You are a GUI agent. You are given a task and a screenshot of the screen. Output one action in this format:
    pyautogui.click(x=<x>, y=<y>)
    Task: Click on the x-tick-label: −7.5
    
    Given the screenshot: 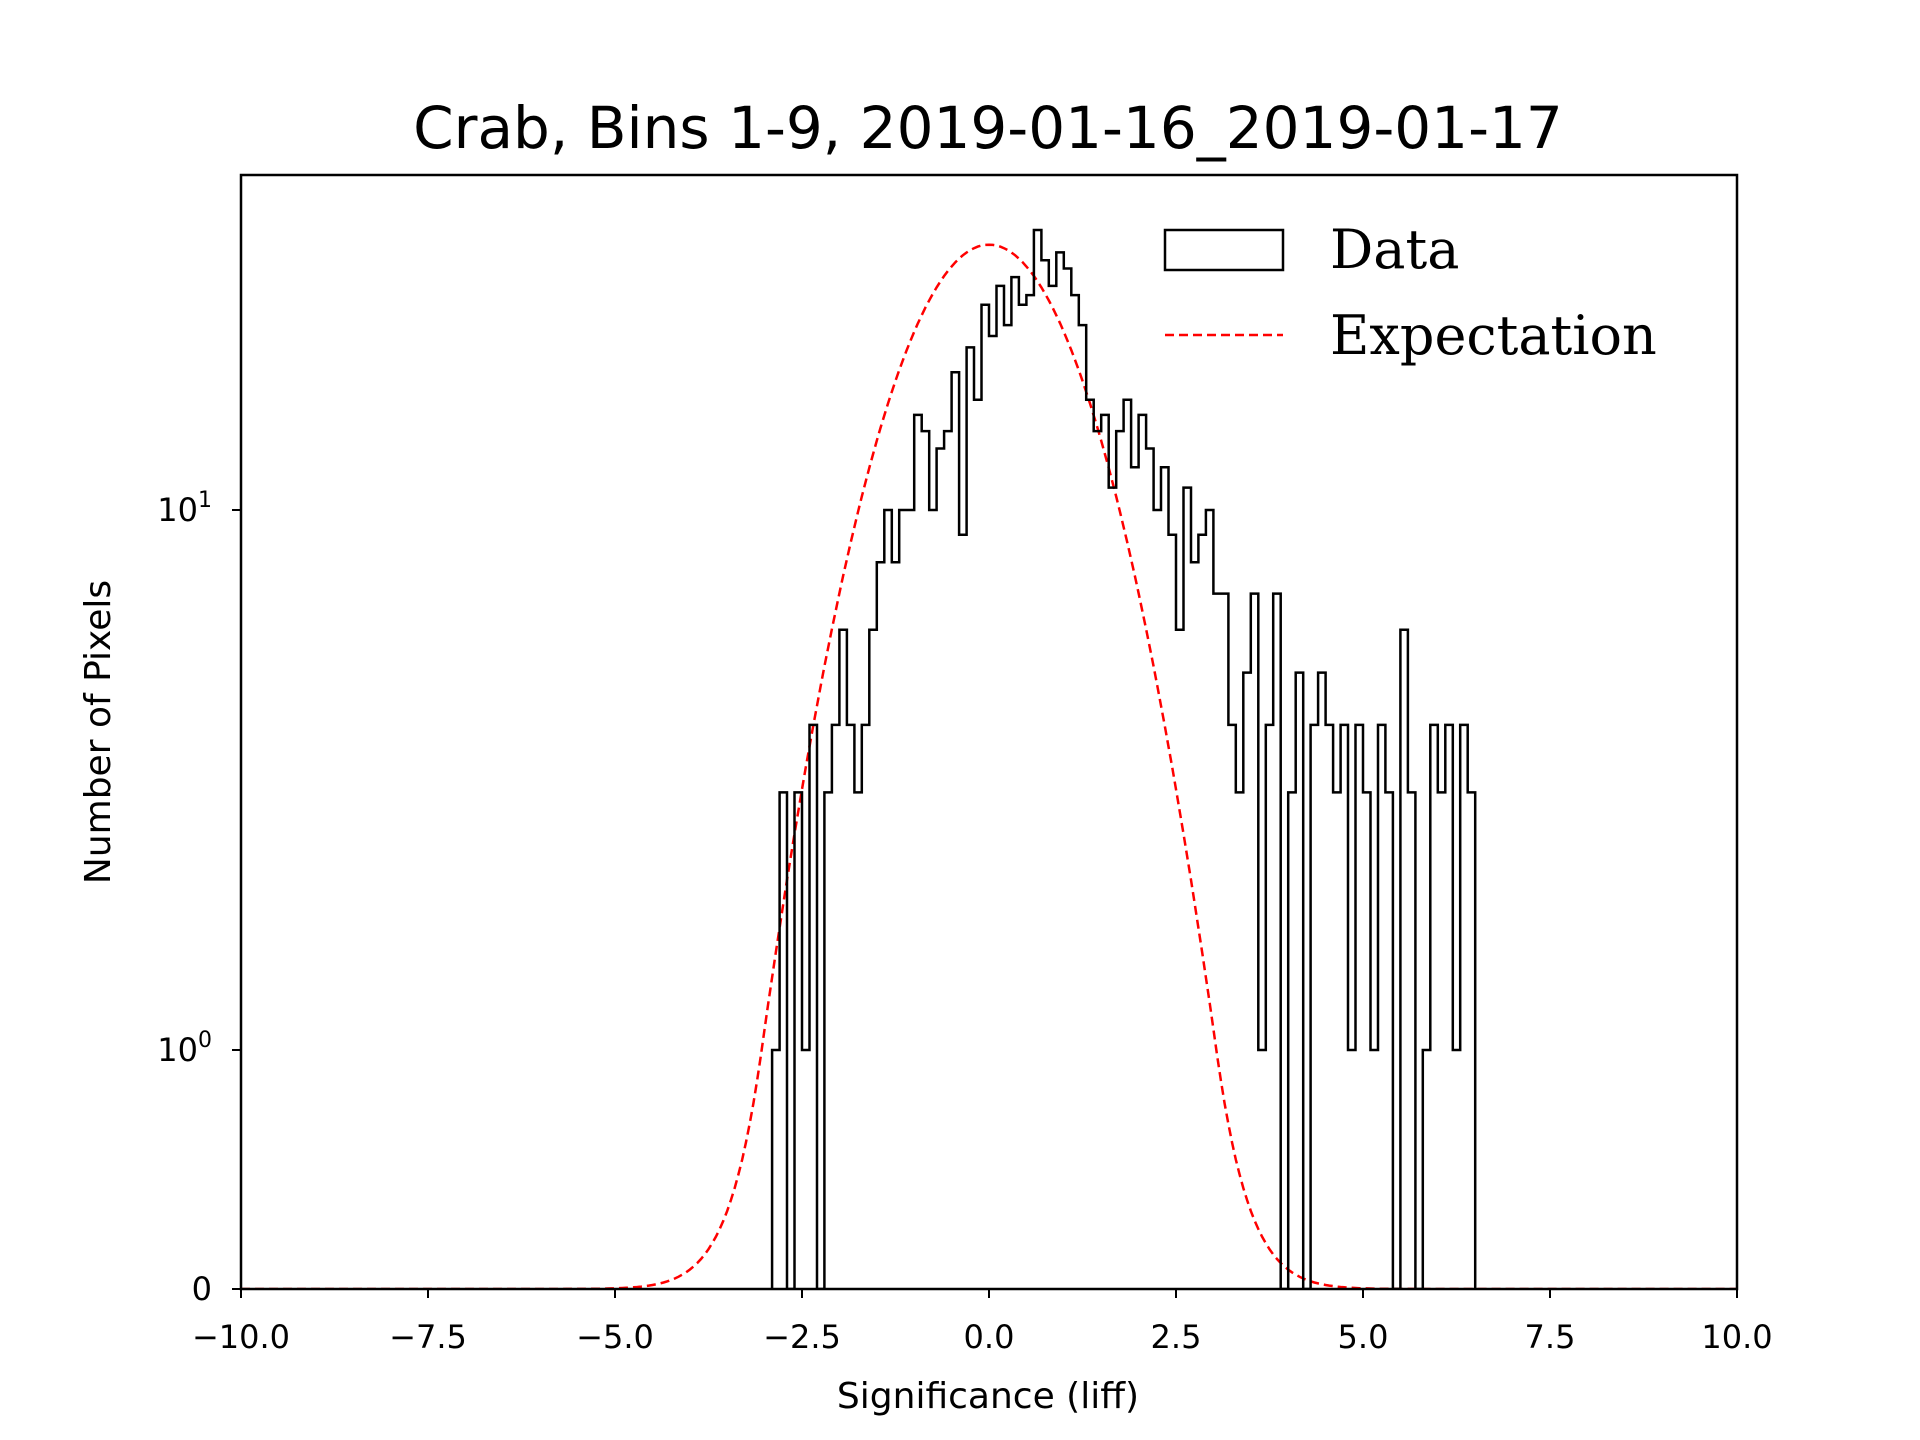 What is the action you would take?
    pyautogui.click(x=428, y=1337)
    